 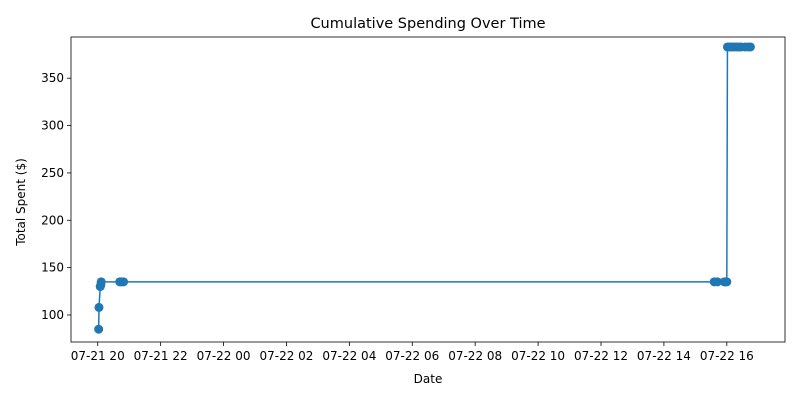 I want to click on x-tick-label: 07-22 12, so click(x=601, y=356).